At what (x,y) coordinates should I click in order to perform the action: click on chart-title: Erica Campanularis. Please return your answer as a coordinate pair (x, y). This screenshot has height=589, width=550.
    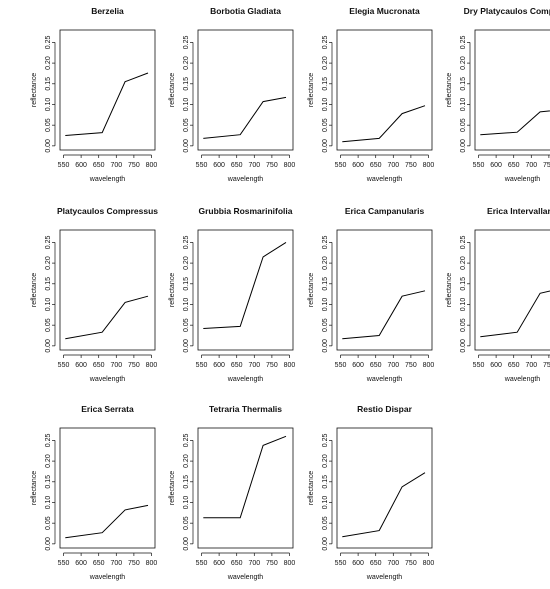
    Looking at the image, I should click on (385, 211).